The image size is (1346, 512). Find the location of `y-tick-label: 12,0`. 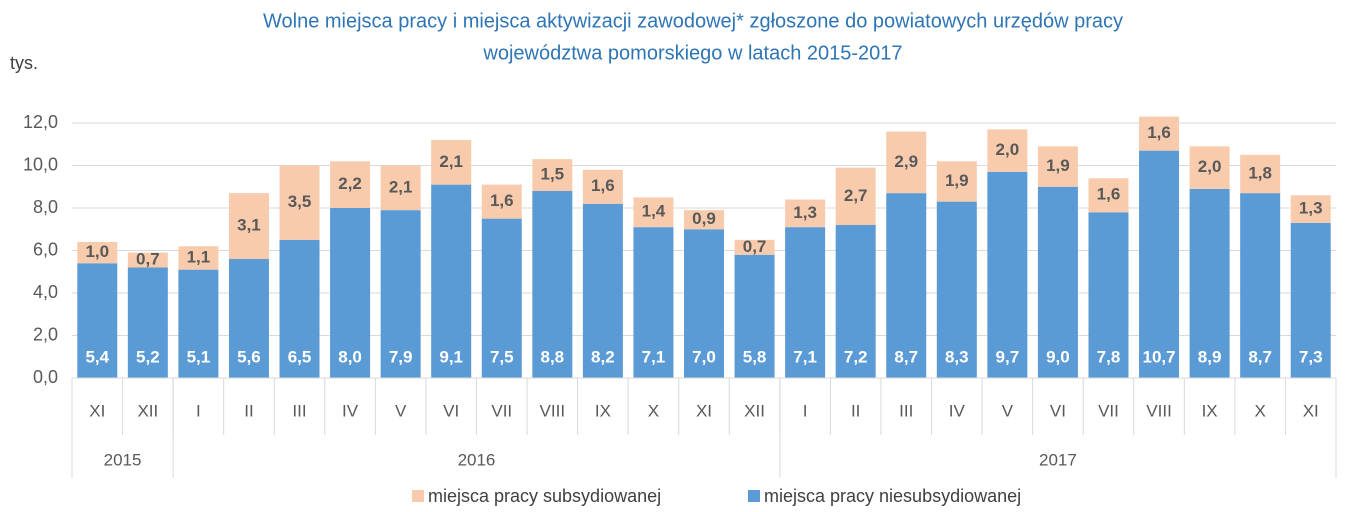

y-tick-label: 12,0 is located at coordinates (40, 122).